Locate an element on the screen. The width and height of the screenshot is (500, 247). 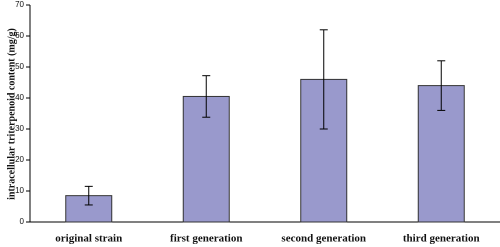
y-tick-label: 70 is located at coordinates (19, 4).